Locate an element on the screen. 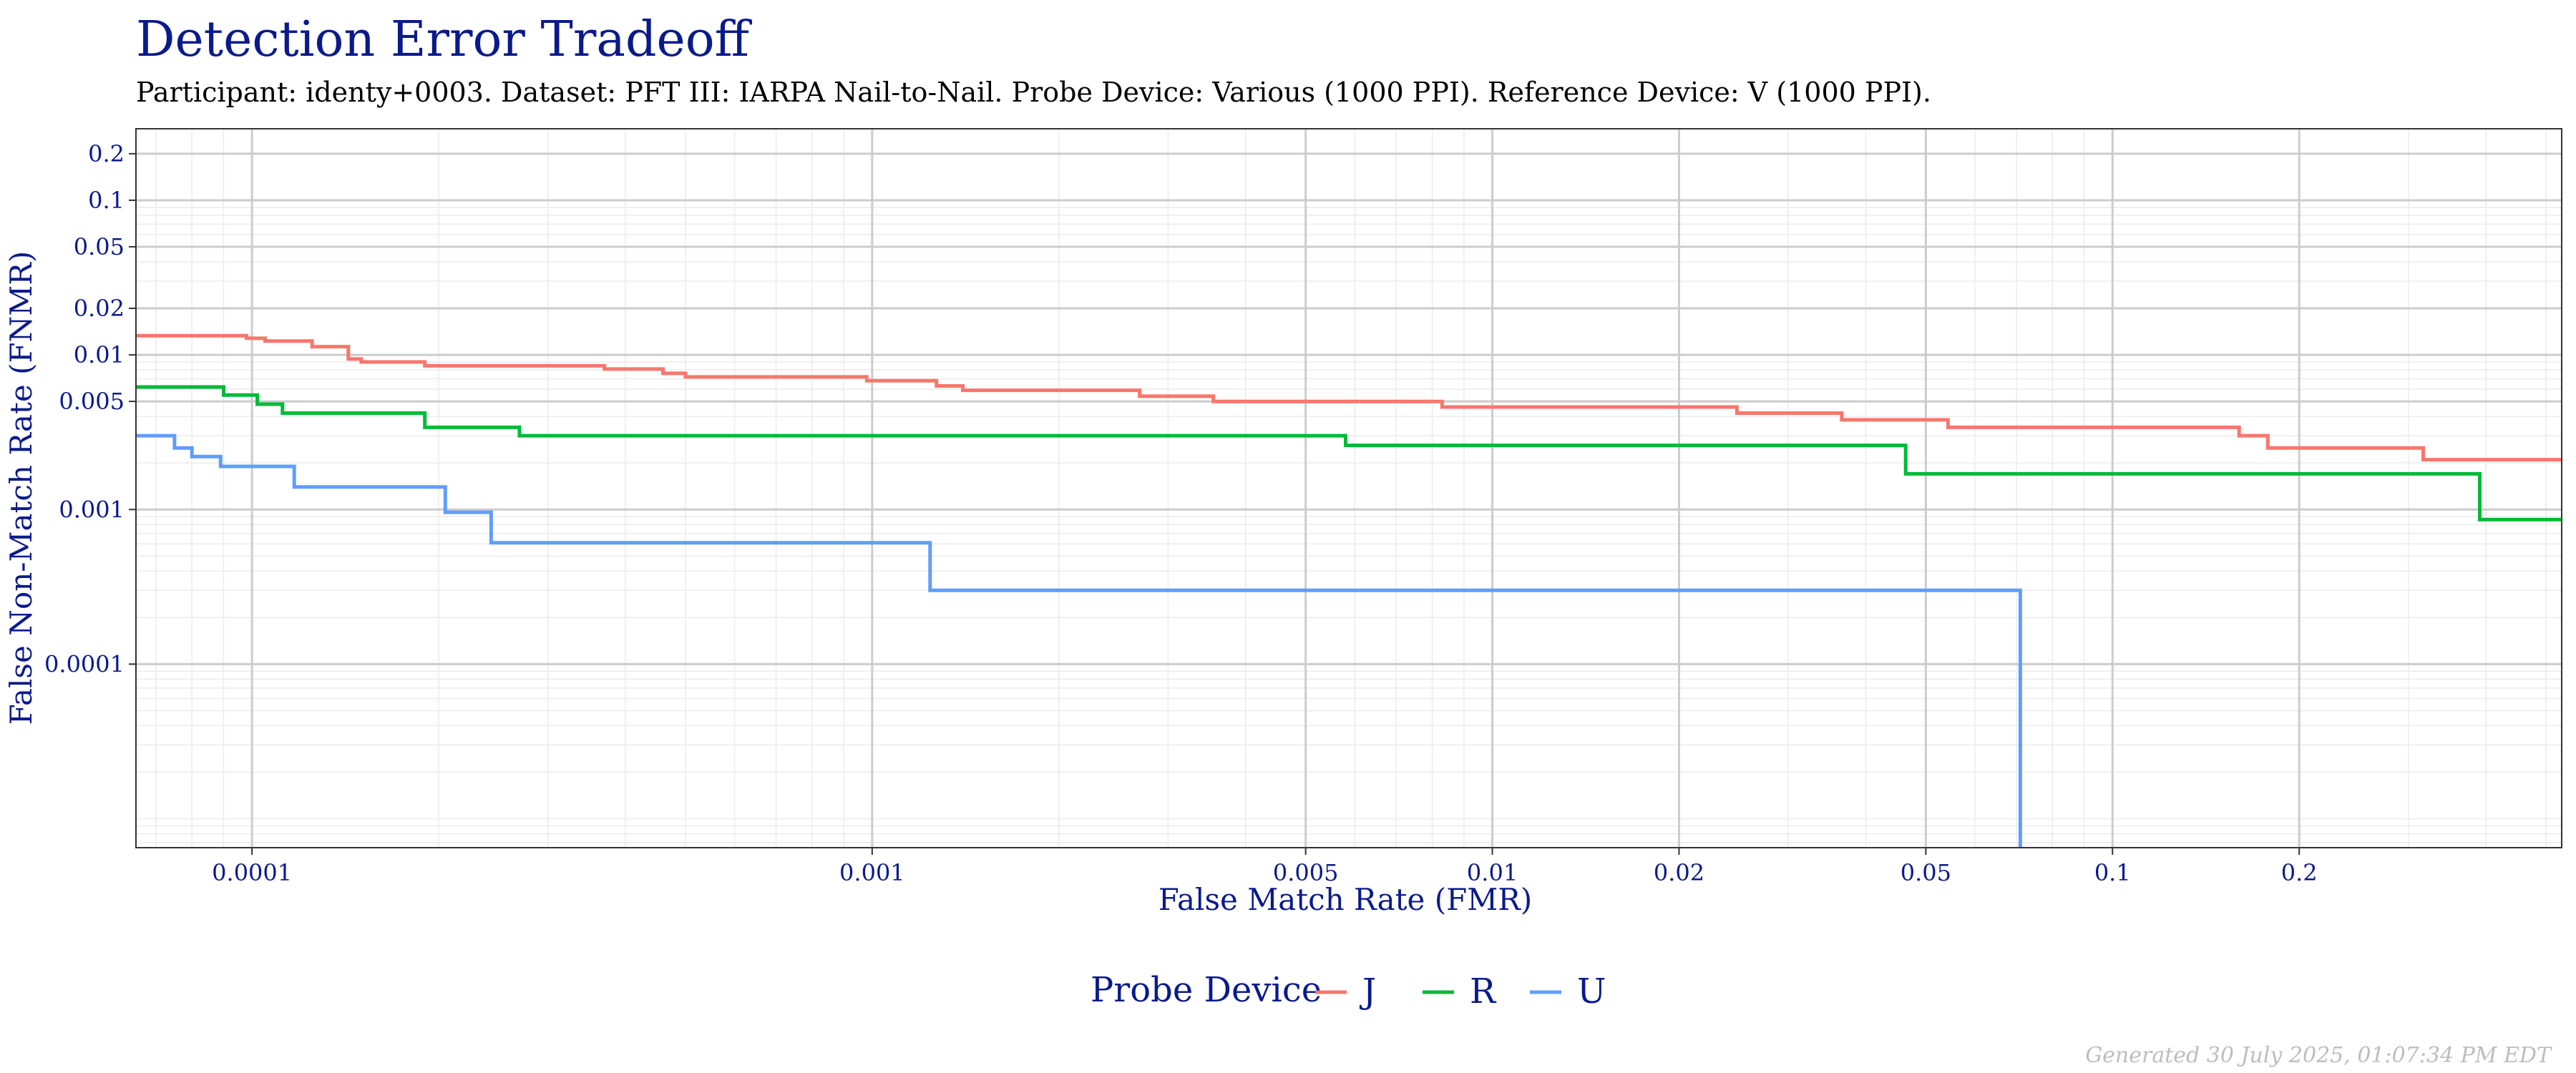  legend-label-j: J is located at coordinates (1367, 991).